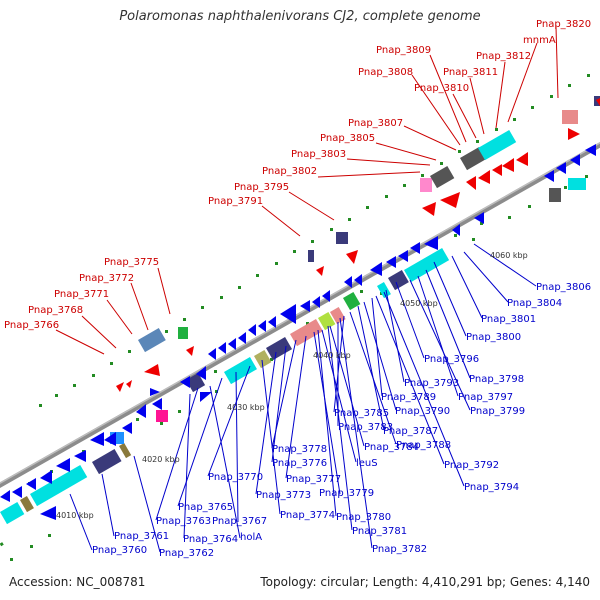 This screenshot has height=600, width=600. I want to click on tick-label: 4030 kbp, so click(246, 407).